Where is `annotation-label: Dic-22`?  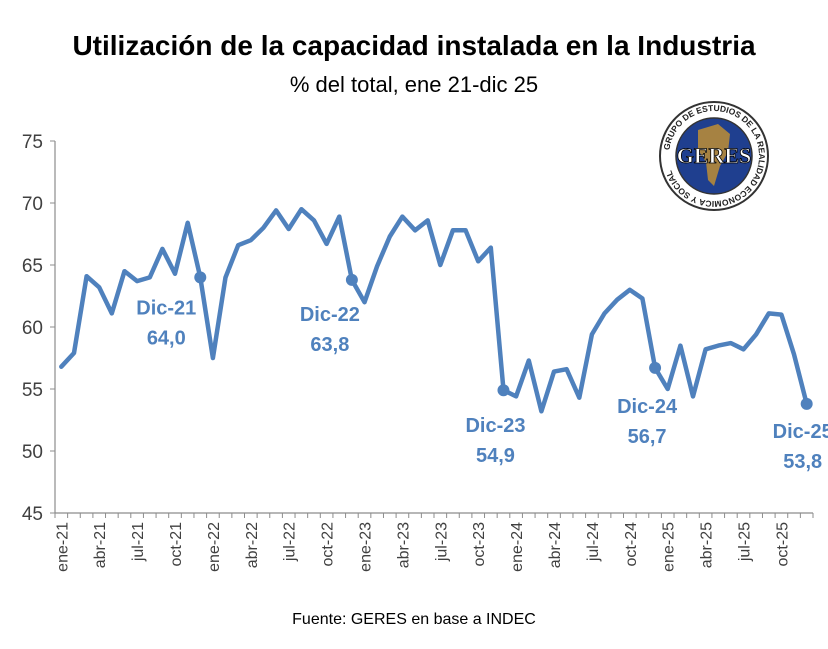 annotation-label: Dic-22 is located at coordinates (330, 315).